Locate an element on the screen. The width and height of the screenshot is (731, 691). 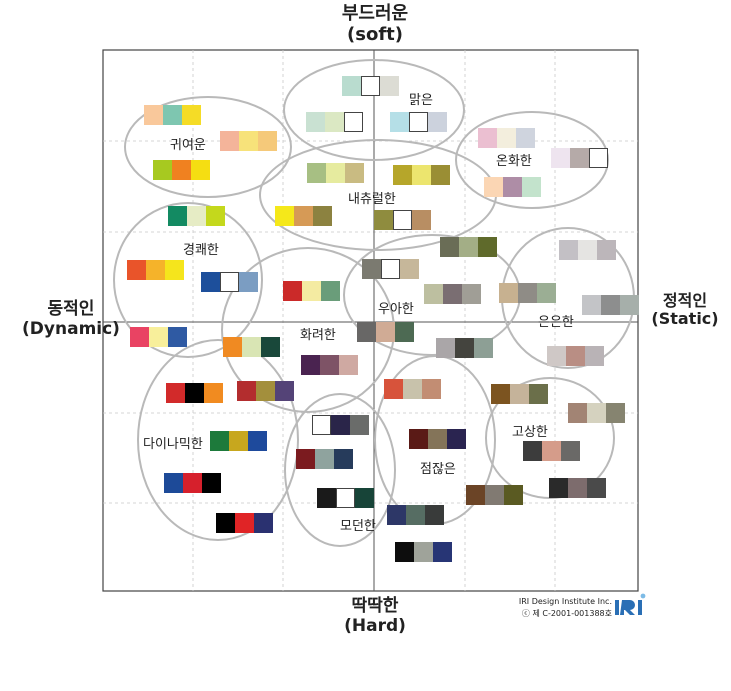
cluster-label-clear: 맑은 is located at coordinates (421, 100).